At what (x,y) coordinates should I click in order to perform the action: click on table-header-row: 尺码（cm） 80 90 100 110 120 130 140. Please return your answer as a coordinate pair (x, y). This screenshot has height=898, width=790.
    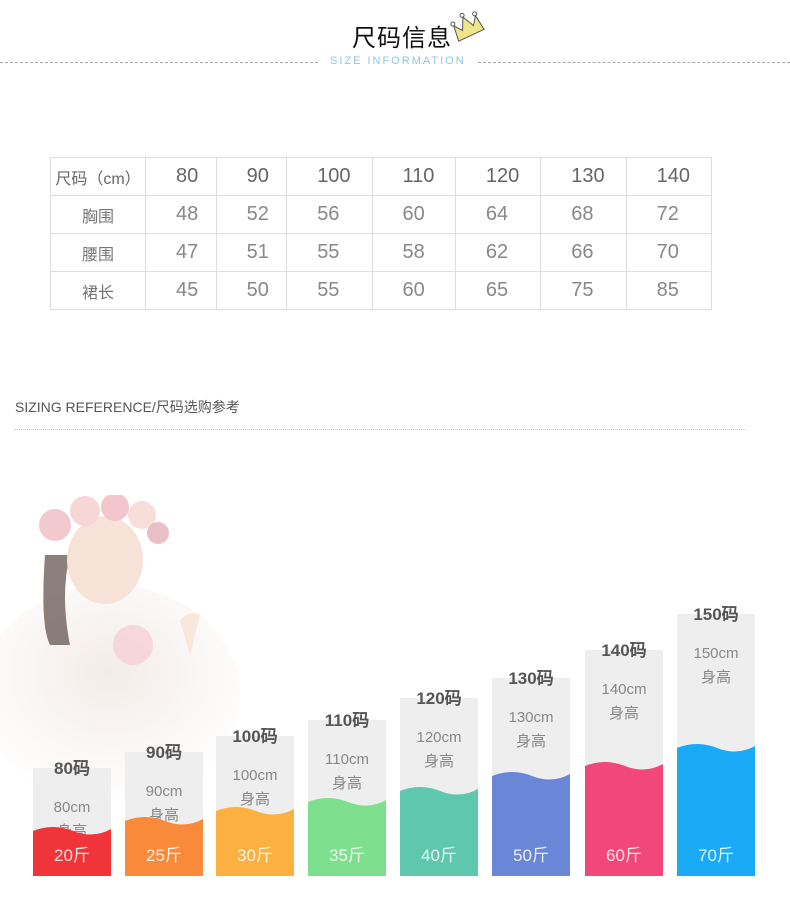
    Looking at the image, I should click on (381, 176).